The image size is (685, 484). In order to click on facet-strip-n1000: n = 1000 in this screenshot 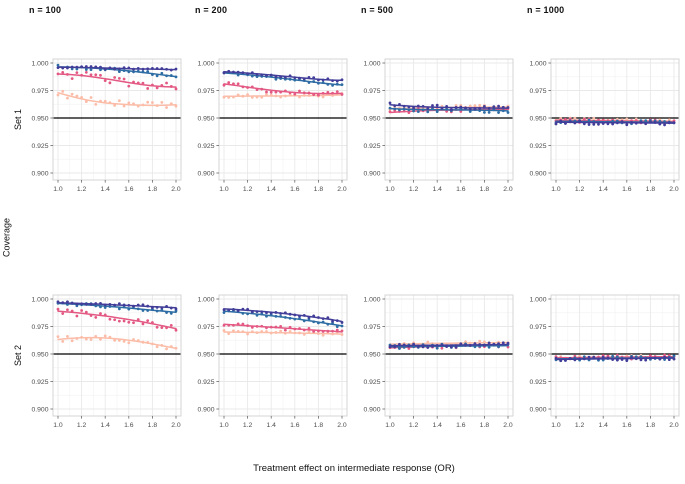, I will do `click(546, 10)`.